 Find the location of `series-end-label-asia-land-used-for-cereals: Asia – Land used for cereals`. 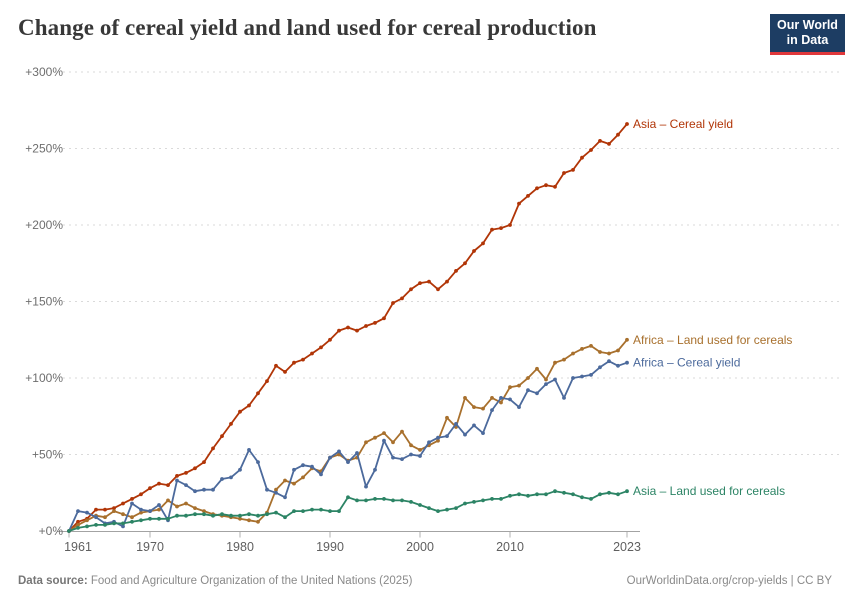

series-end-label-asia-land-used-for-cereals: Asia – Land used for cereals is located at coordinates (709, 491).